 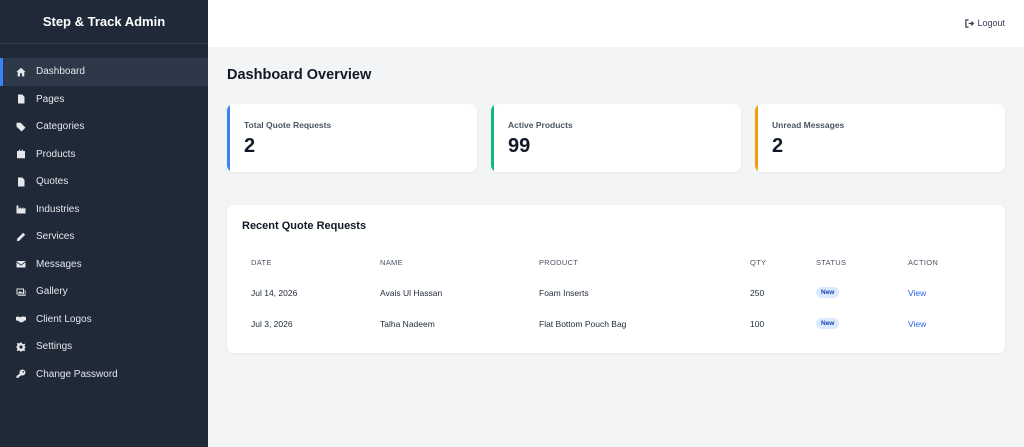 What do you see at coordinates (58, 209) in the screenshot?
I see `sidebar-item-label: Industries` at bounding box center [58, 209].